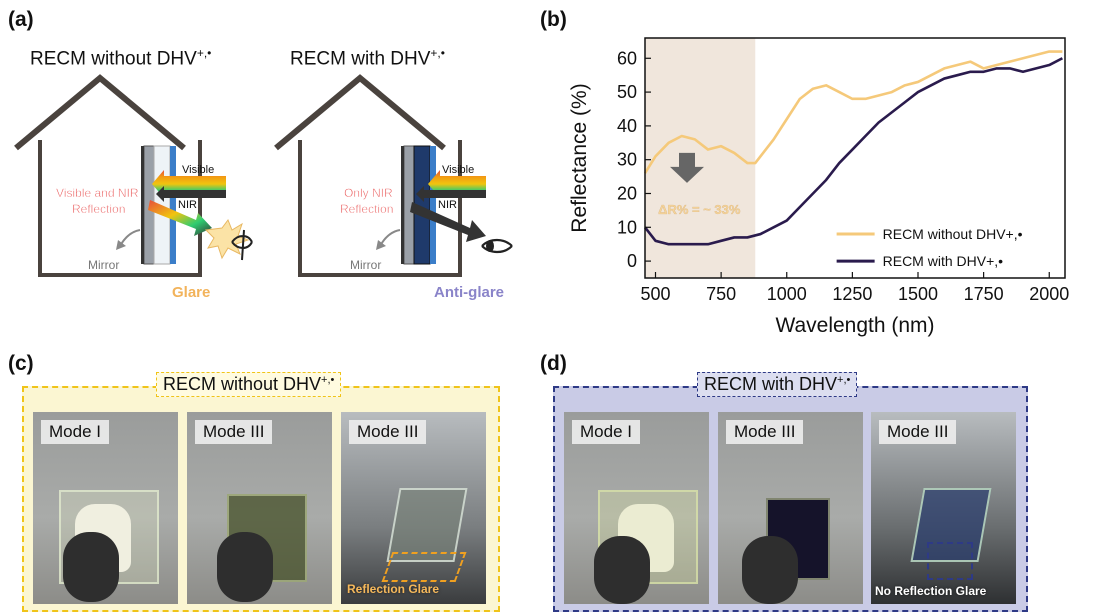 The width and height of the screenshot is (1100, 616). What do you see at coordinates (393, 589) in the screenshot?
I see `reflection-glare-caption: Reflection Glare` at bounding box center [393, 589].